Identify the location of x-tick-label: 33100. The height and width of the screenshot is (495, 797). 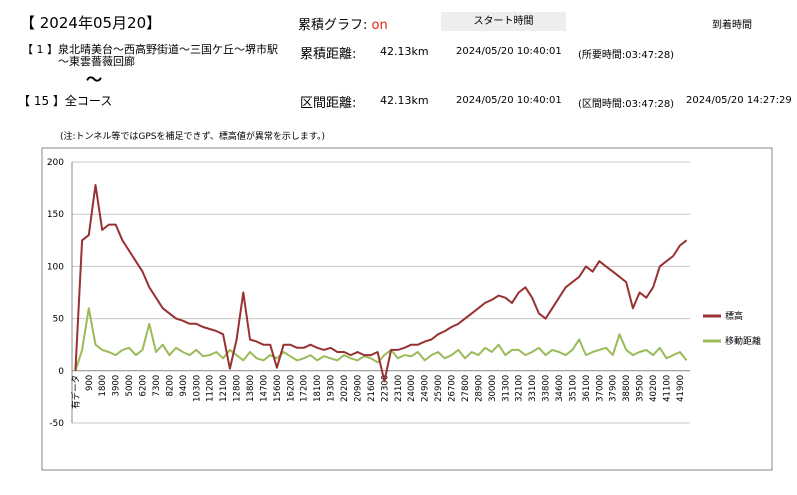
(533, 388).